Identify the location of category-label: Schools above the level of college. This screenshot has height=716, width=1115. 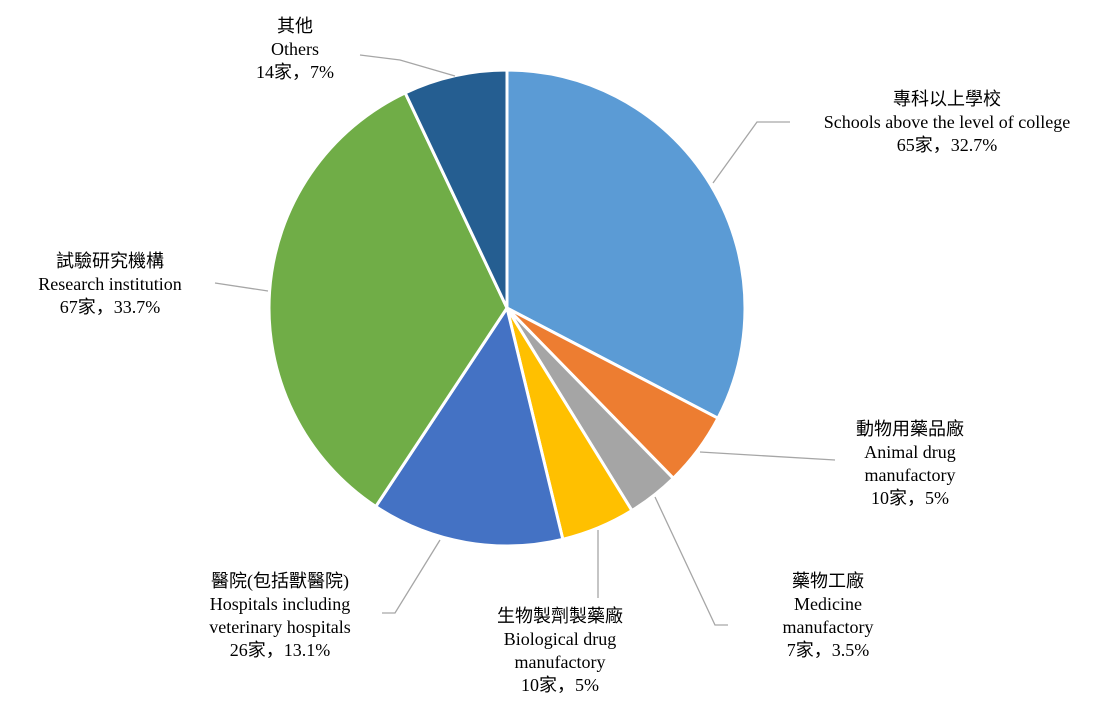
(947, 122).